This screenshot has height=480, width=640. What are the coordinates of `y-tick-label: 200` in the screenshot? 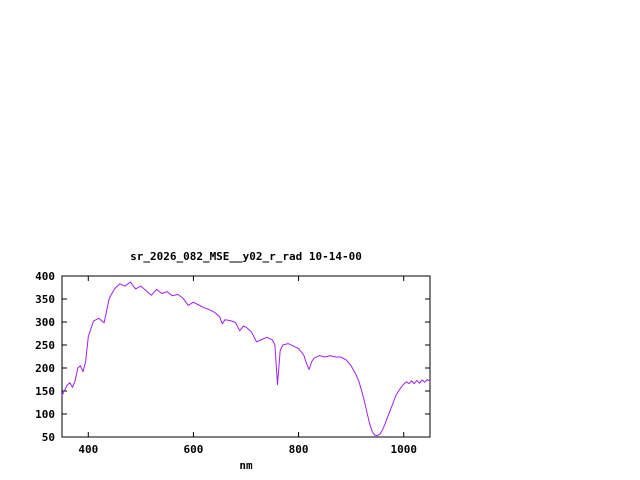 It's located at (45, 368).